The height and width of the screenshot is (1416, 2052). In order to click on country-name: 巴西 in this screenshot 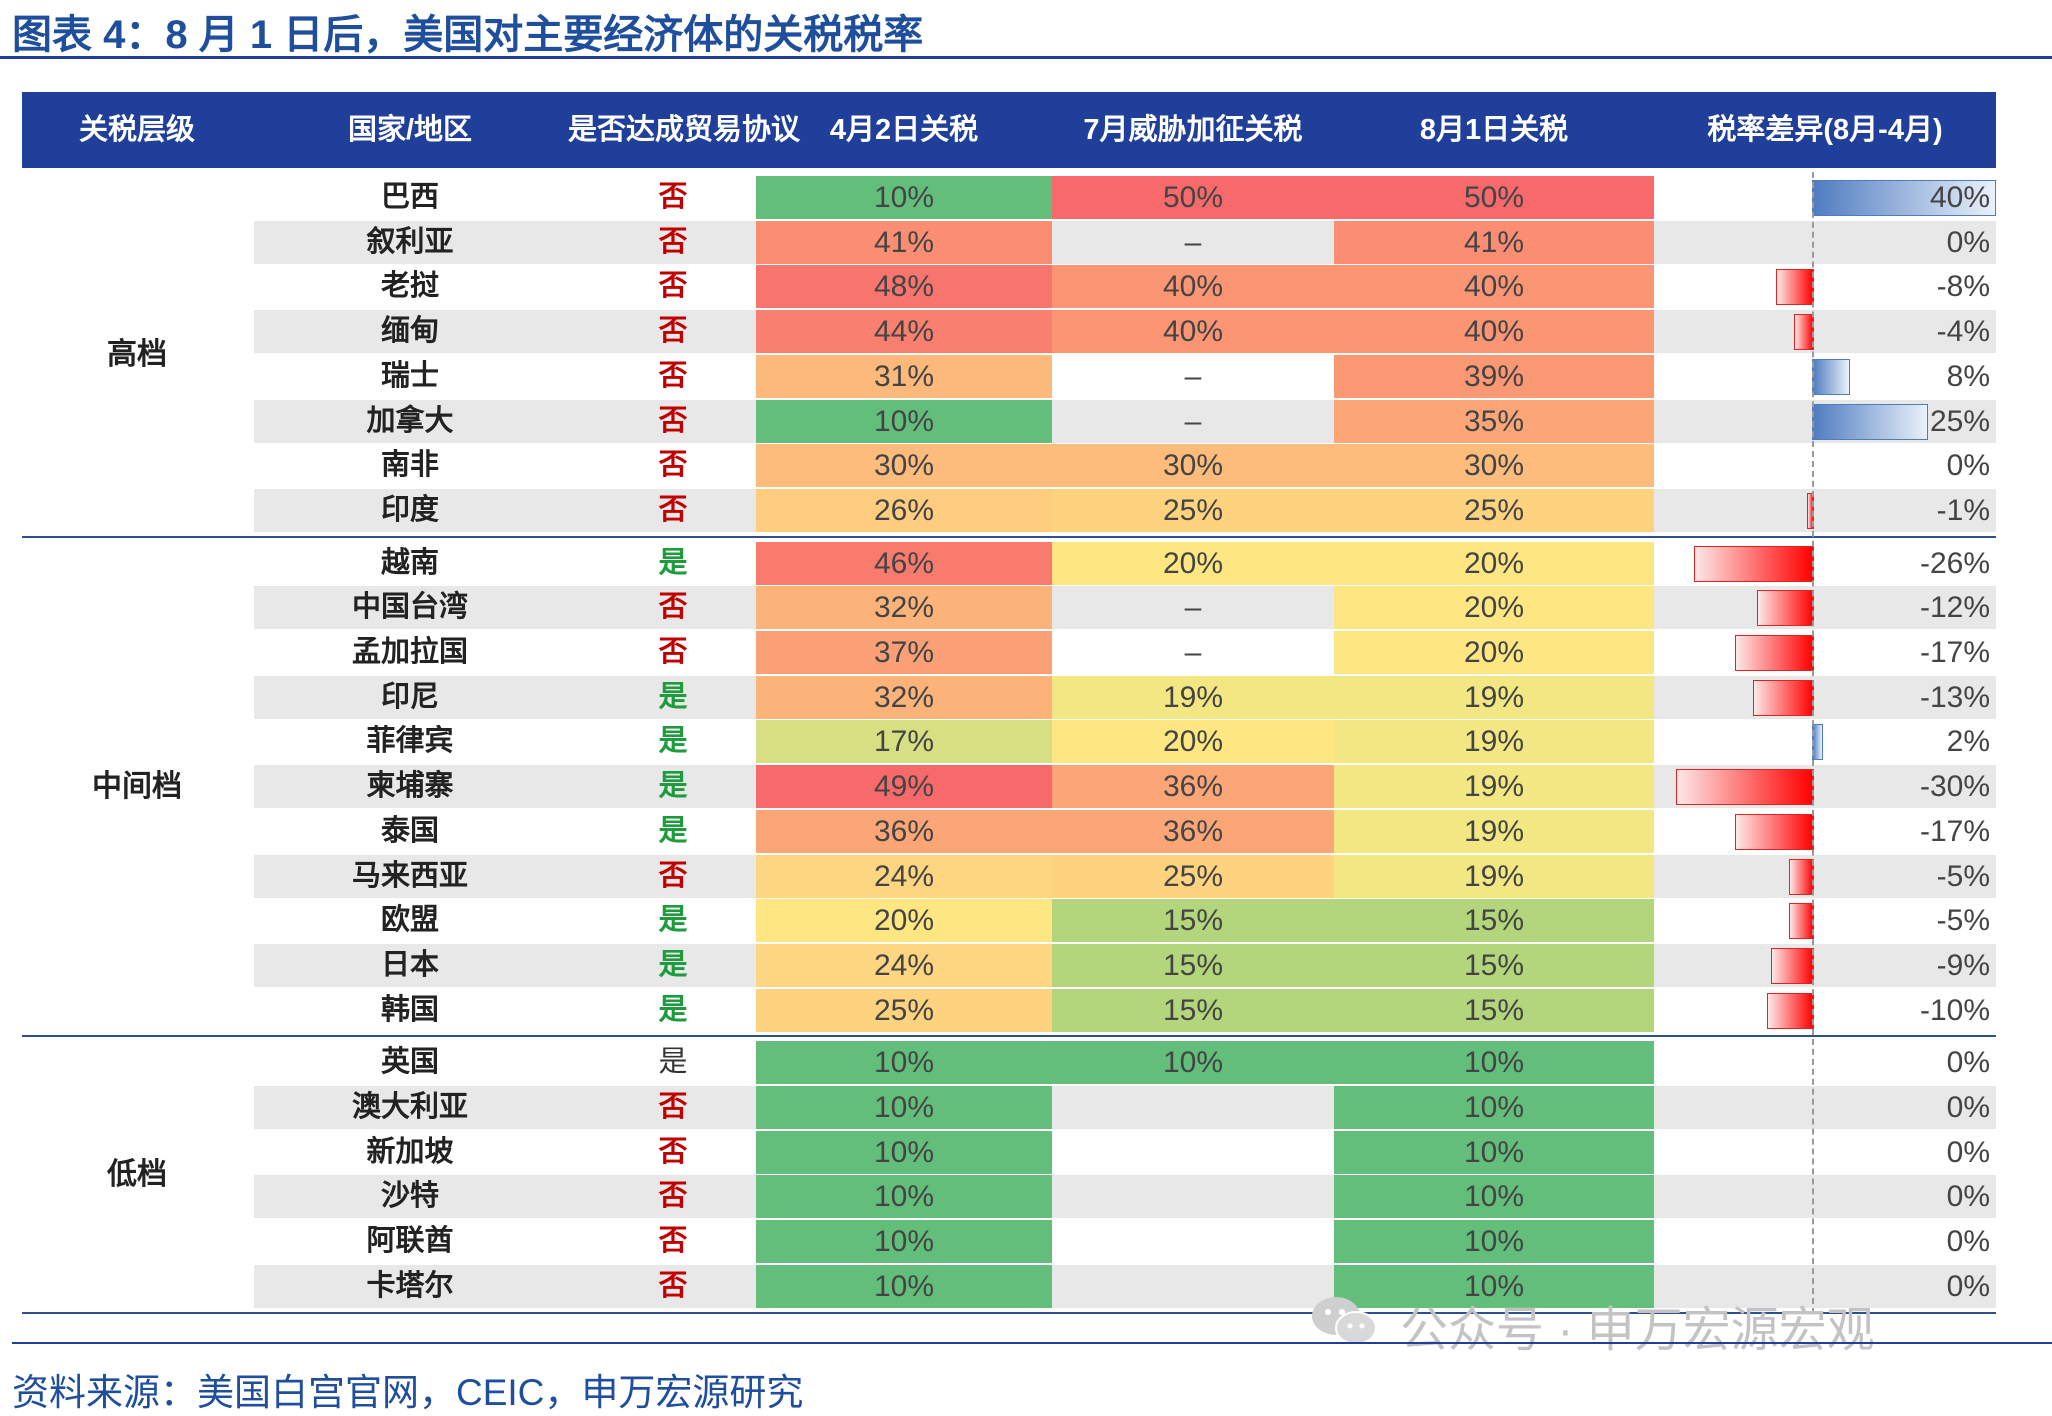, I will do `click(409, 197)`.